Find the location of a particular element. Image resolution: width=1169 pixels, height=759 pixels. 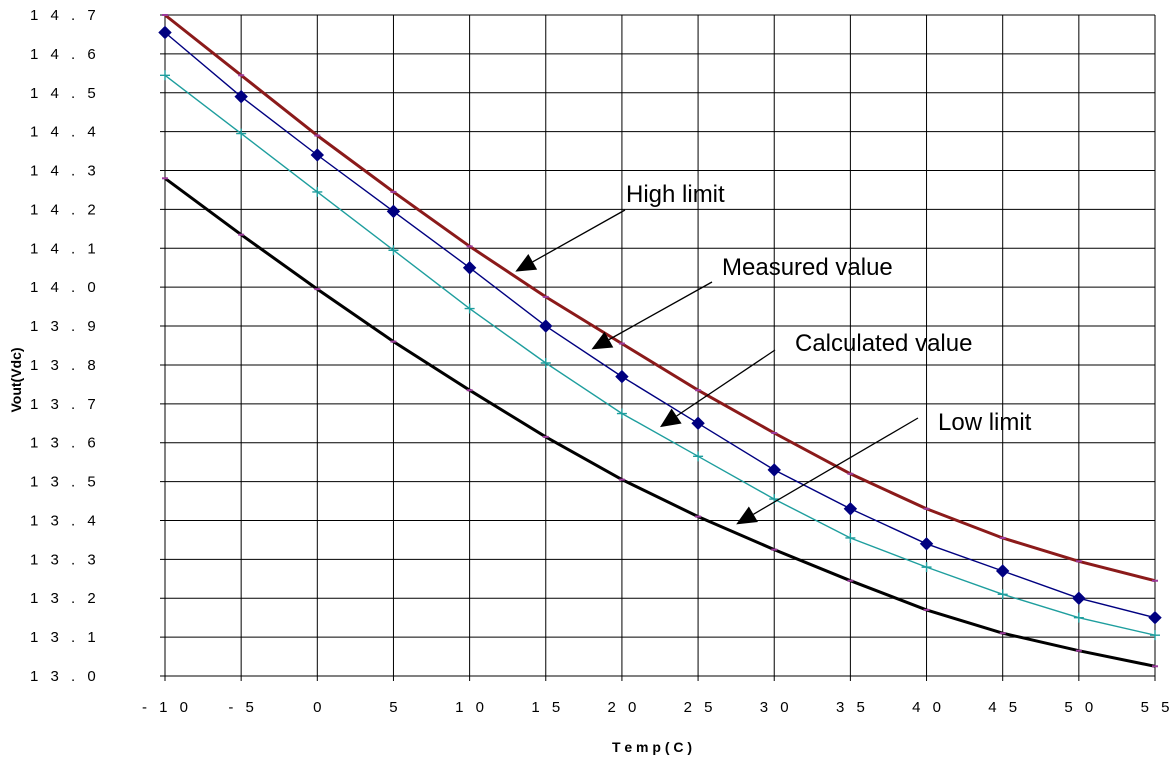

y-tick-label: 1 4 . 4 is located at coordinates (65, 132).